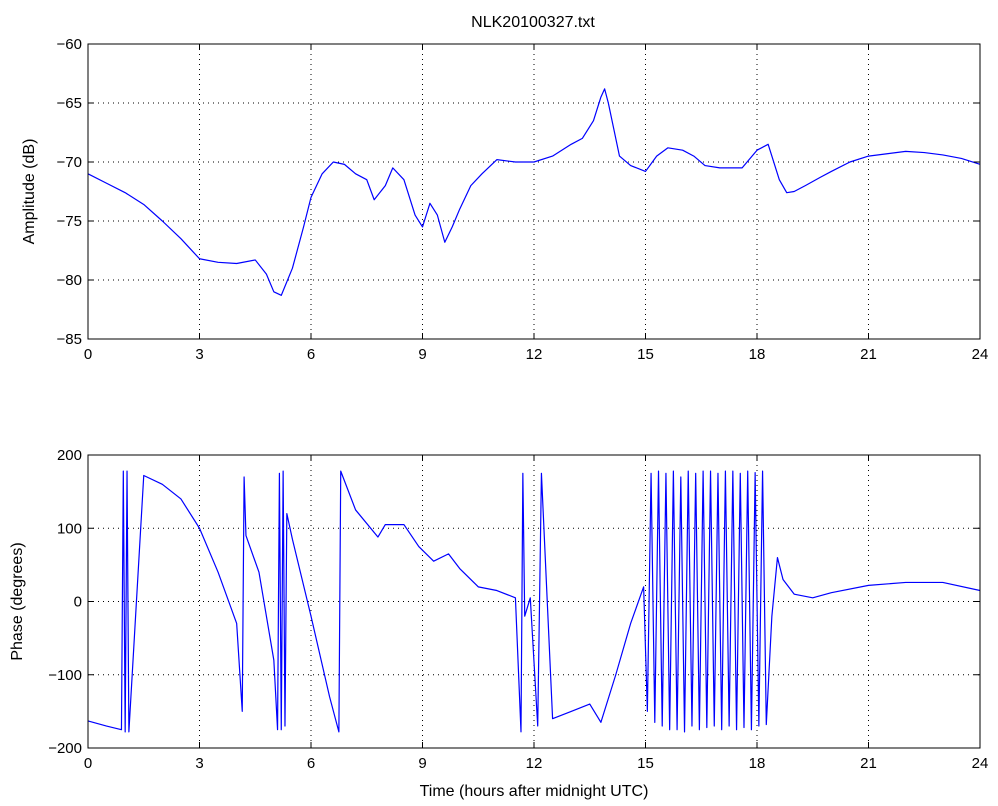  I want to click on phase-ytick-label: −200, so click(65, 748).